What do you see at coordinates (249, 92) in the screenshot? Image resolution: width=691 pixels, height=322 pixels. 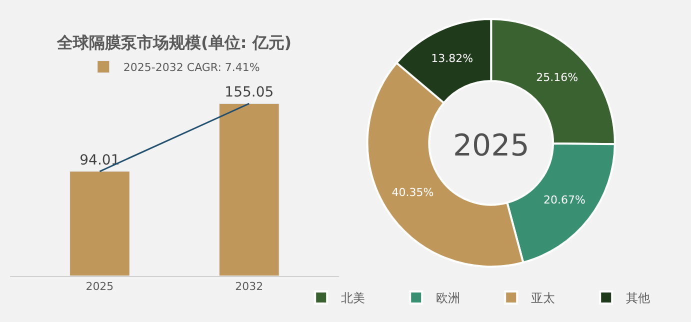 I see `data-label: 155.05` at bounding box center [249, 92].